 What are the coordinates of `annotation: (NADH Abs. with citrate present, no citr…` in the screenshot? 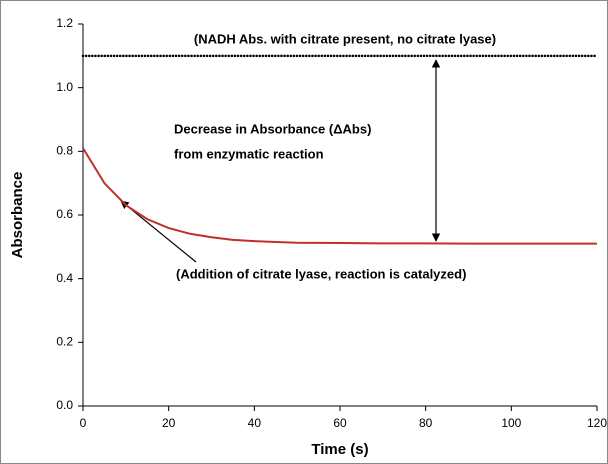 It's located at (345, 38).